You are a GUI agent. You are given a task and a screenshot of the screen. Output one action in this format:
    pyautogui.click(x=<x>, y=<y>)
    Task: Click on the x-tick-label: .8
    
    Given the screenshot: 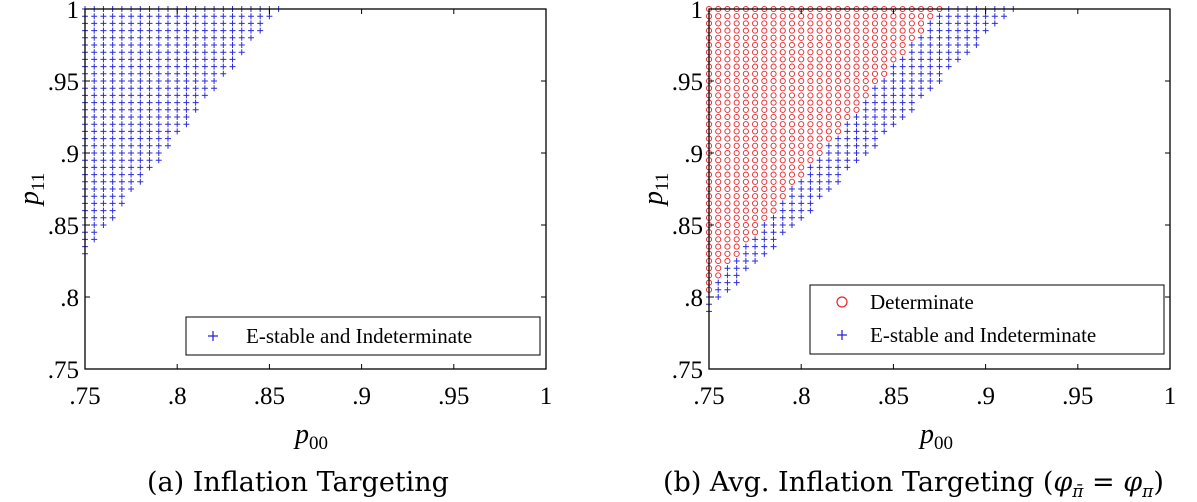 What is the action you would take?
    pyautogui.click(x=801, y=396)
    